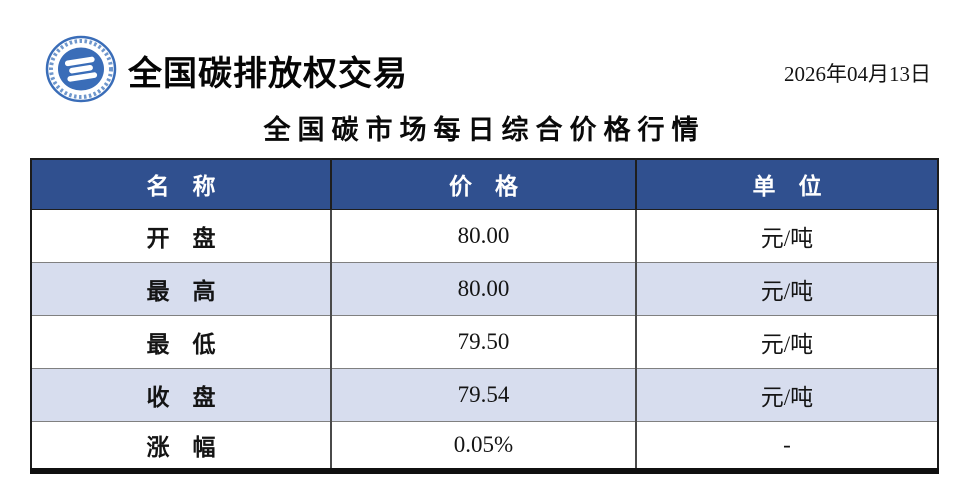  What do you see at coordinates (181, 341) in the screenshot?
I see `cell-name: 最 低` at bounding box center [181, 341].